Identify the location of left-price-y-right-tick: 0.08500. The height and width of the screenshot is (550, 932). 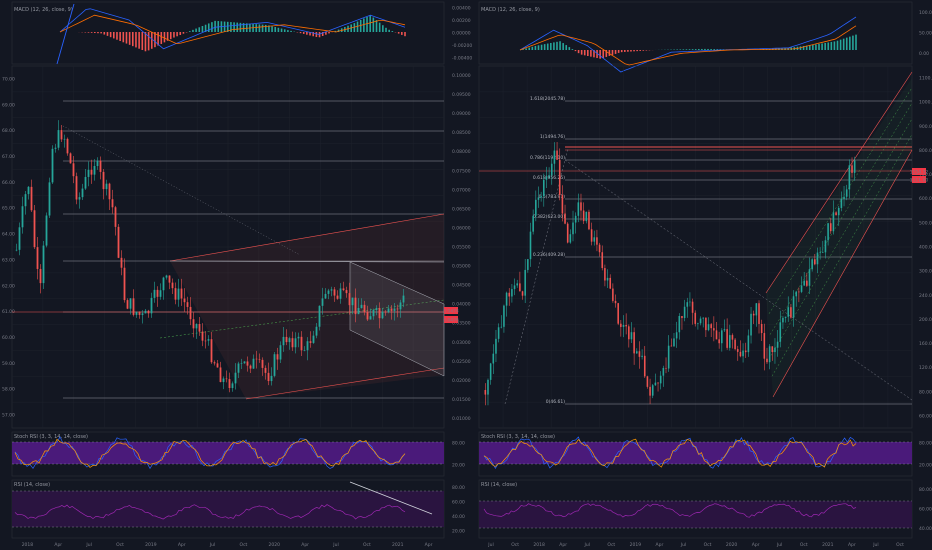
(461, 133).